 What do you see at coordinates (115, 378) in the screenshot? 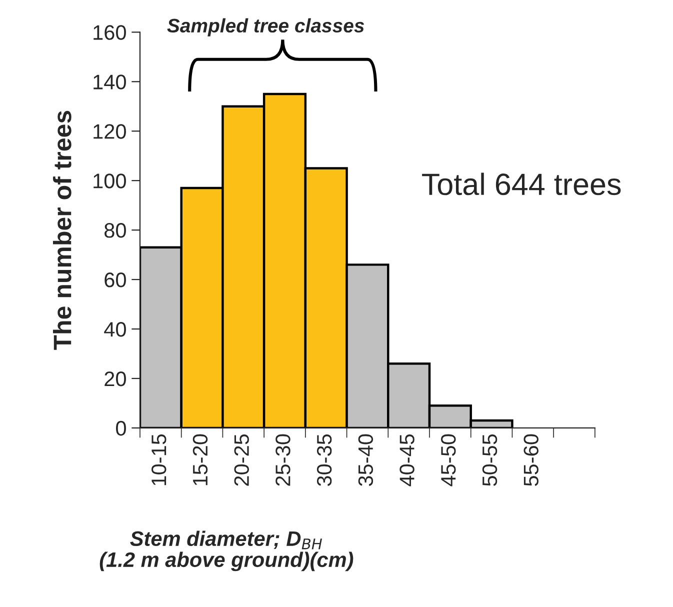
I see `y-tick-label: 20` at bounding box center [115, 378].